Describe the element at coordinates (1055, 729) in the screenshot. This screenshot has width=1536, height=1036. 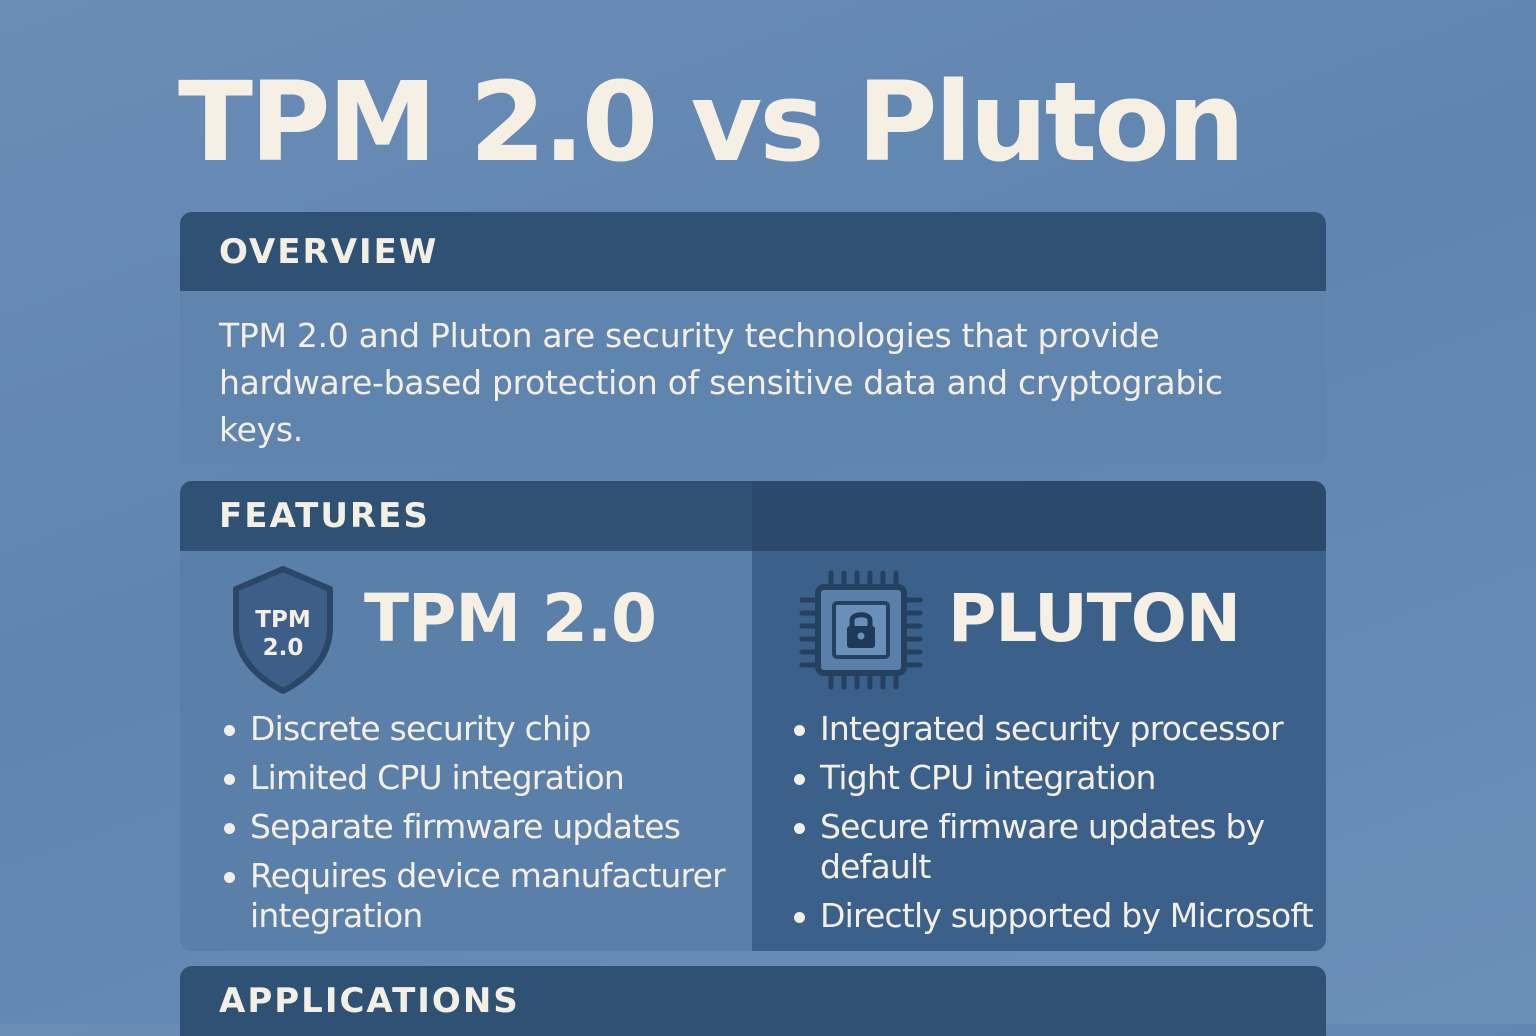
I see `pluton-feature-item: Integrated security processor` at that location.